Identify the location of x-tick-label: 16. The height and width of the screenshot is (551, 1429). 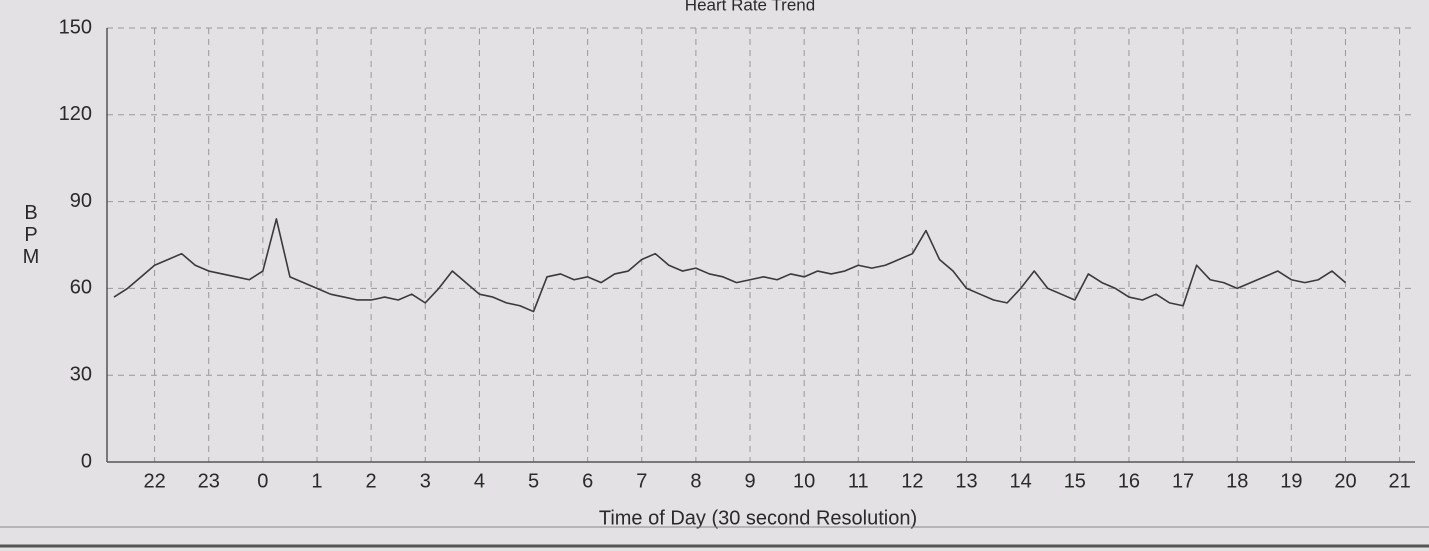
(1129, 481).